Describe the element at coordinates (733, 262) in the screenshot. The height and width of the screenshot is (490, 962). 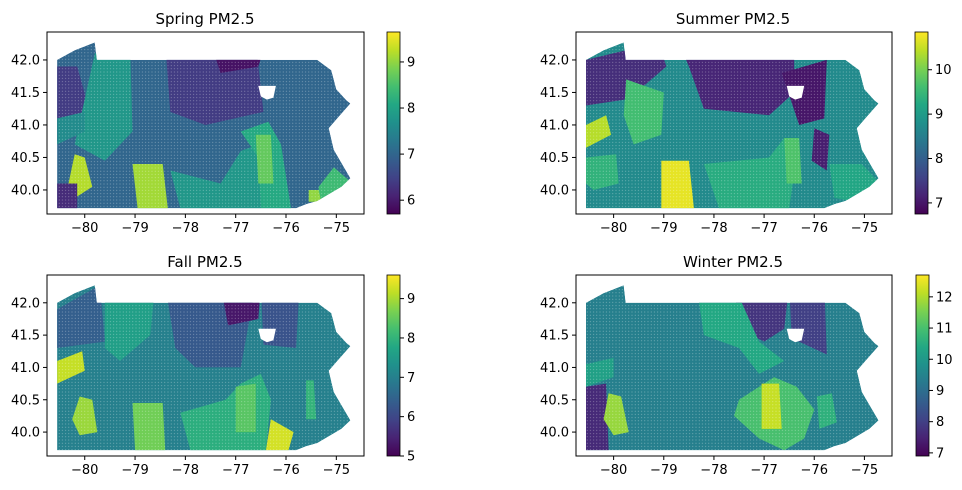
I see `panel-title: Winter PM2.5` at that location.